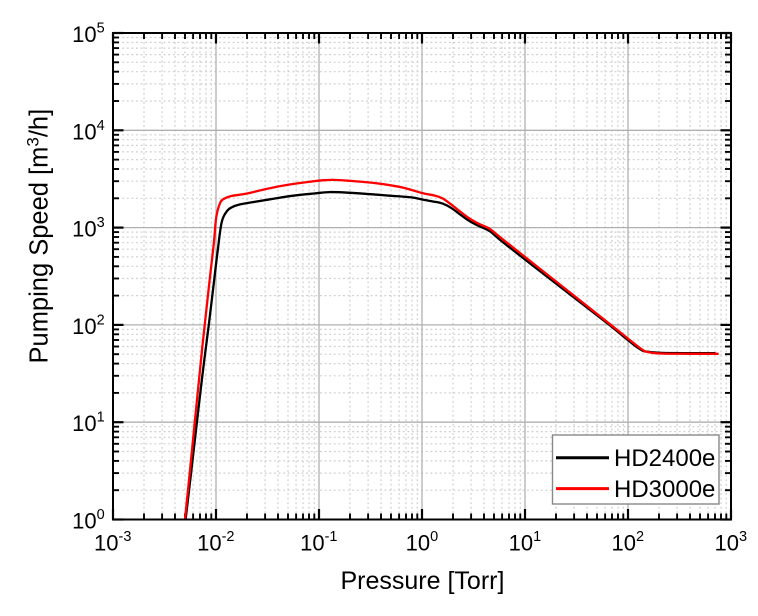 The height and width of the screenshot is (616, 758). Describe the element at coordinates (423, 581) in the screenshot. I see `svg-text: Pressure [Torr]` at that location.